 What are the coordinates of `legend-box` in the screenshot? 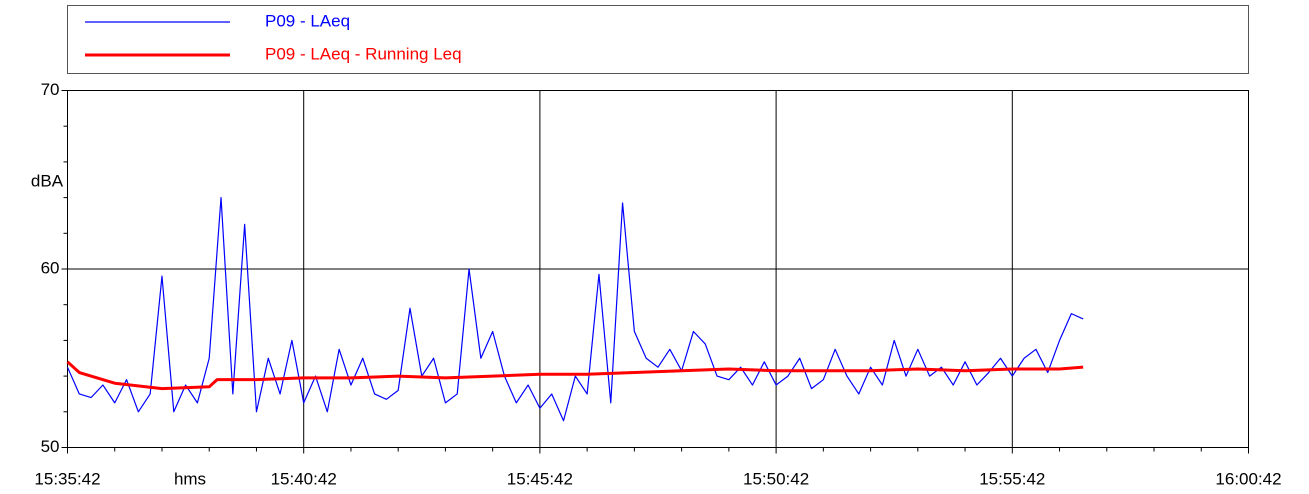 It's located at (658, 39).